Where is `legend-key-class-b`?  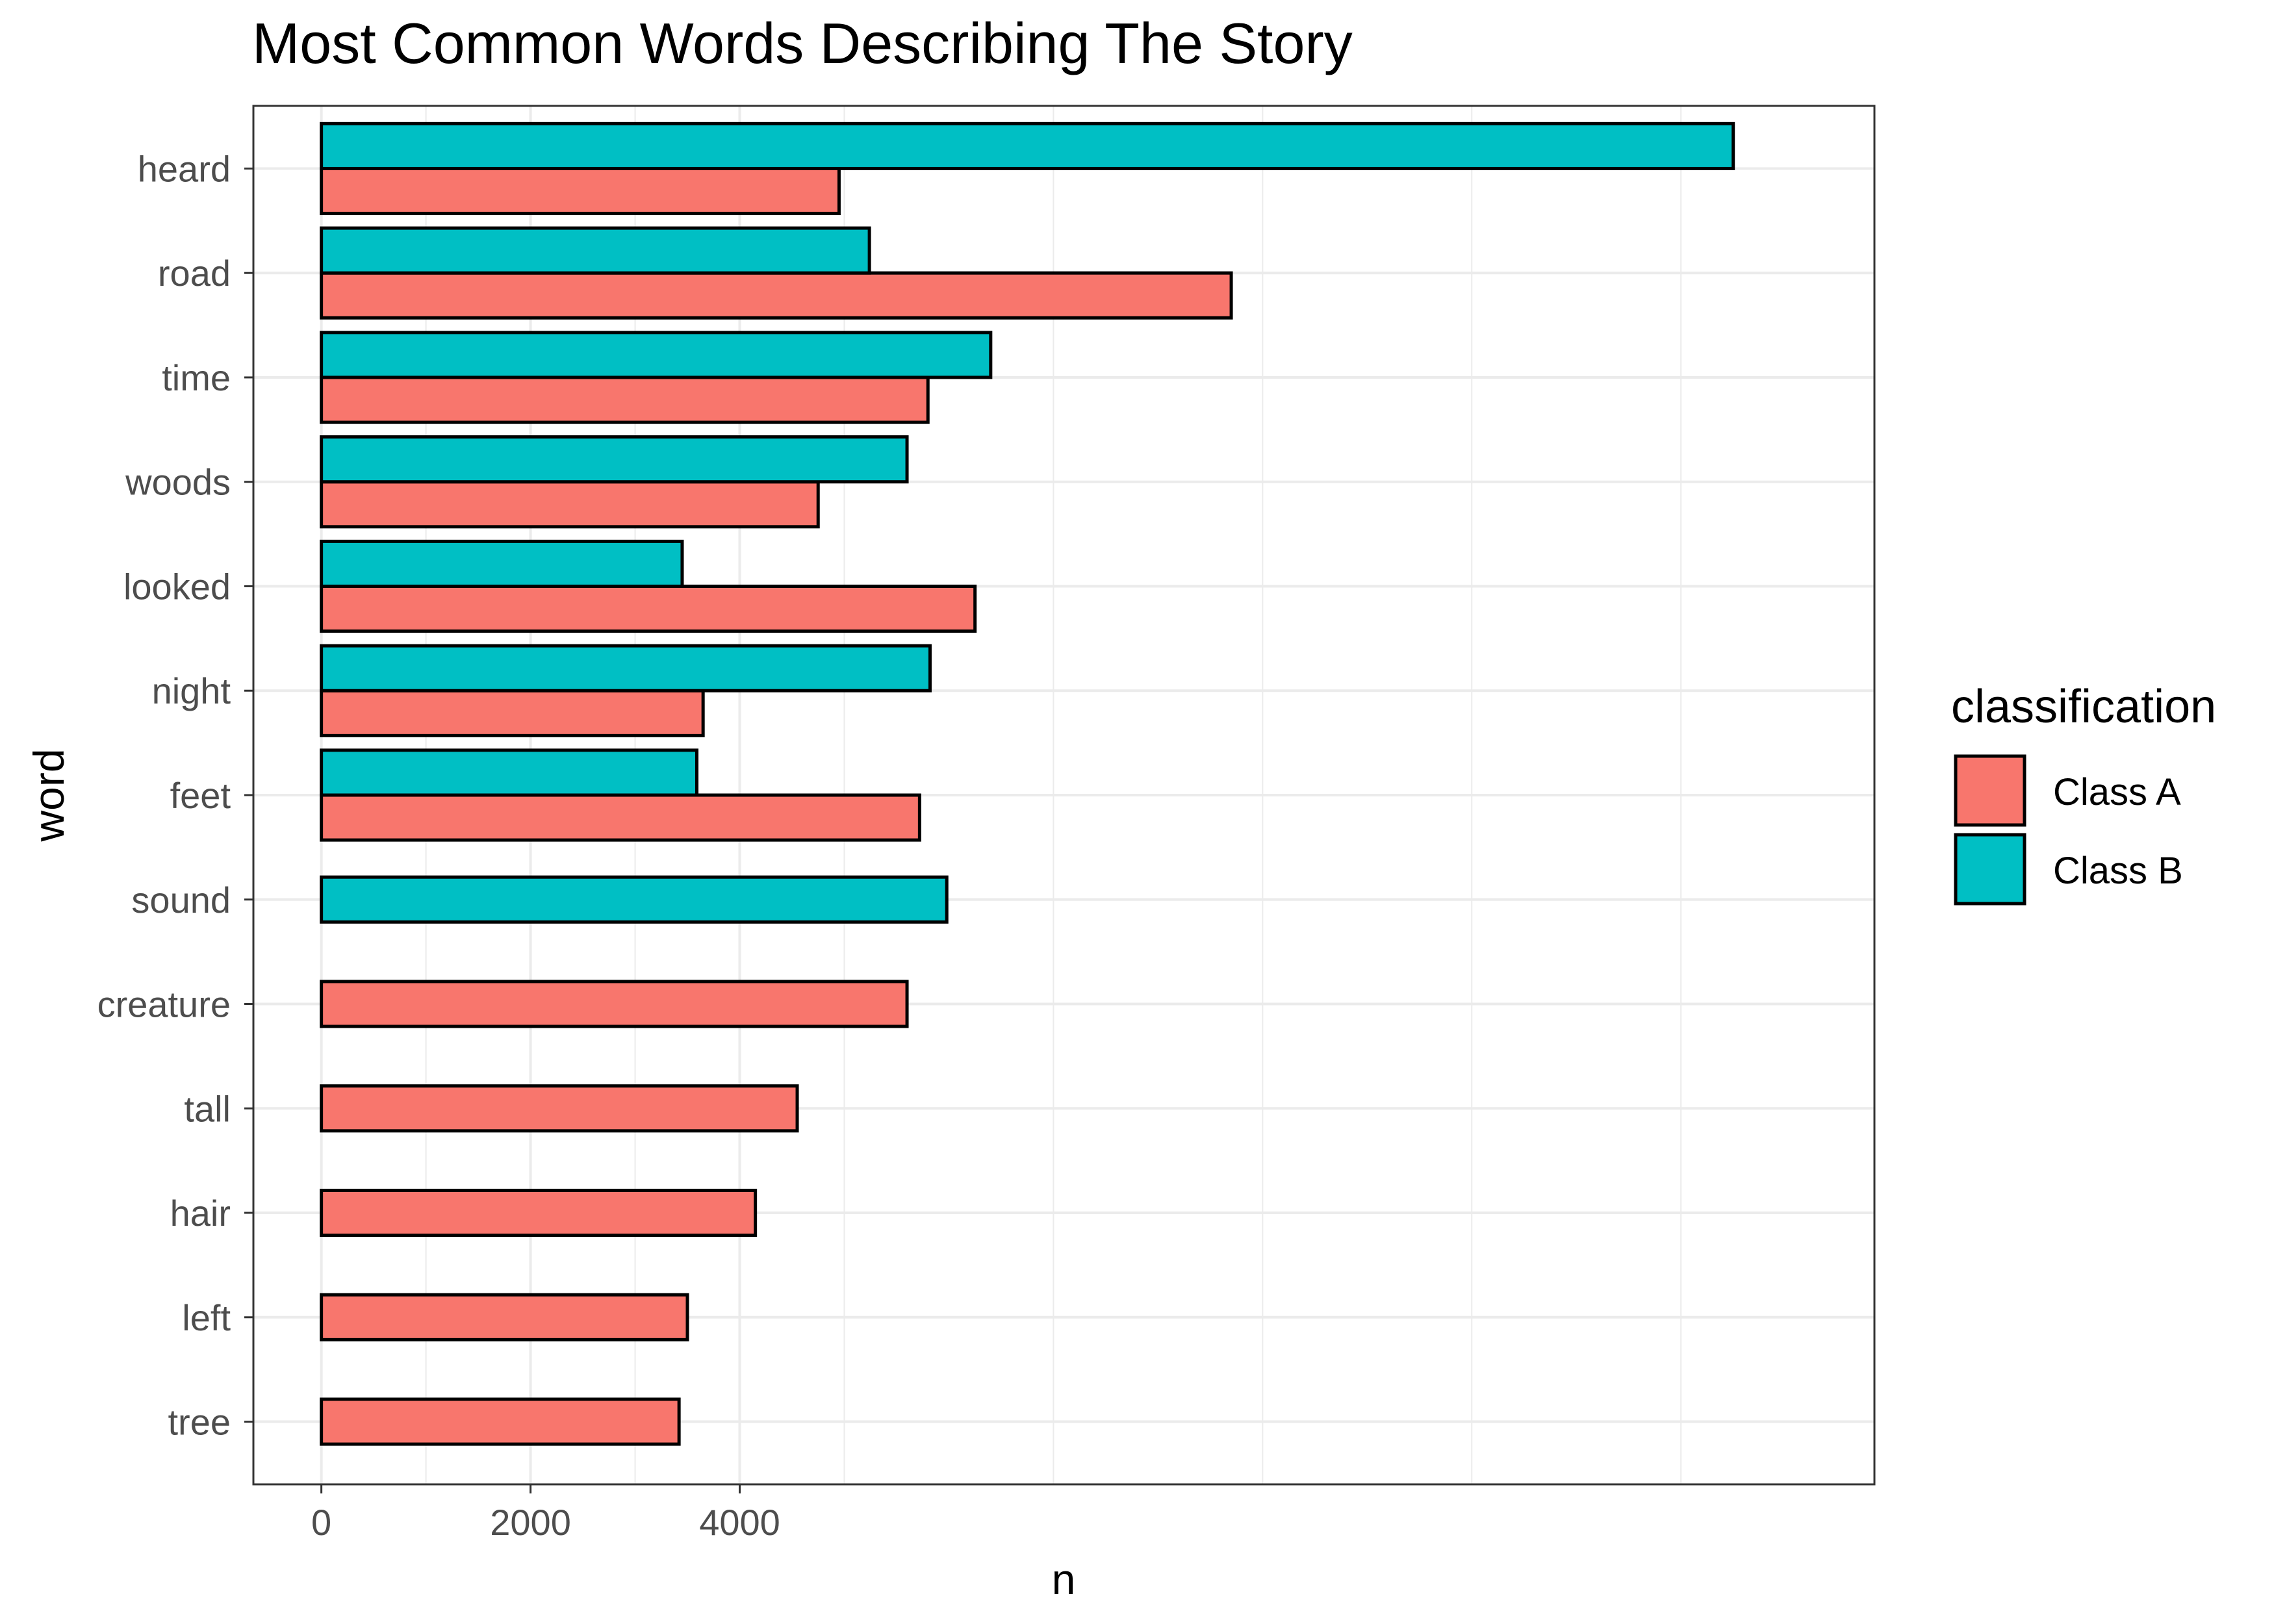 legend-key-class-b is located at coordinates (1990, 869).